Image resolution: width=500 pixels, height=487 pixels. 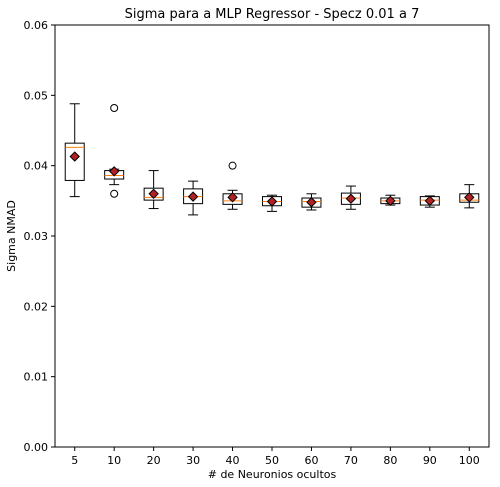 I want to click on x-tick-label: 50, so click(x=272, y=460).